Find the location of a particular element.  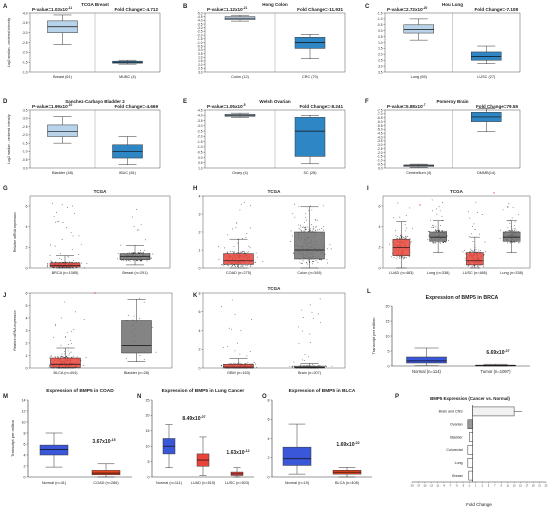

bar-colorectal is located at coordinates (470, 450).